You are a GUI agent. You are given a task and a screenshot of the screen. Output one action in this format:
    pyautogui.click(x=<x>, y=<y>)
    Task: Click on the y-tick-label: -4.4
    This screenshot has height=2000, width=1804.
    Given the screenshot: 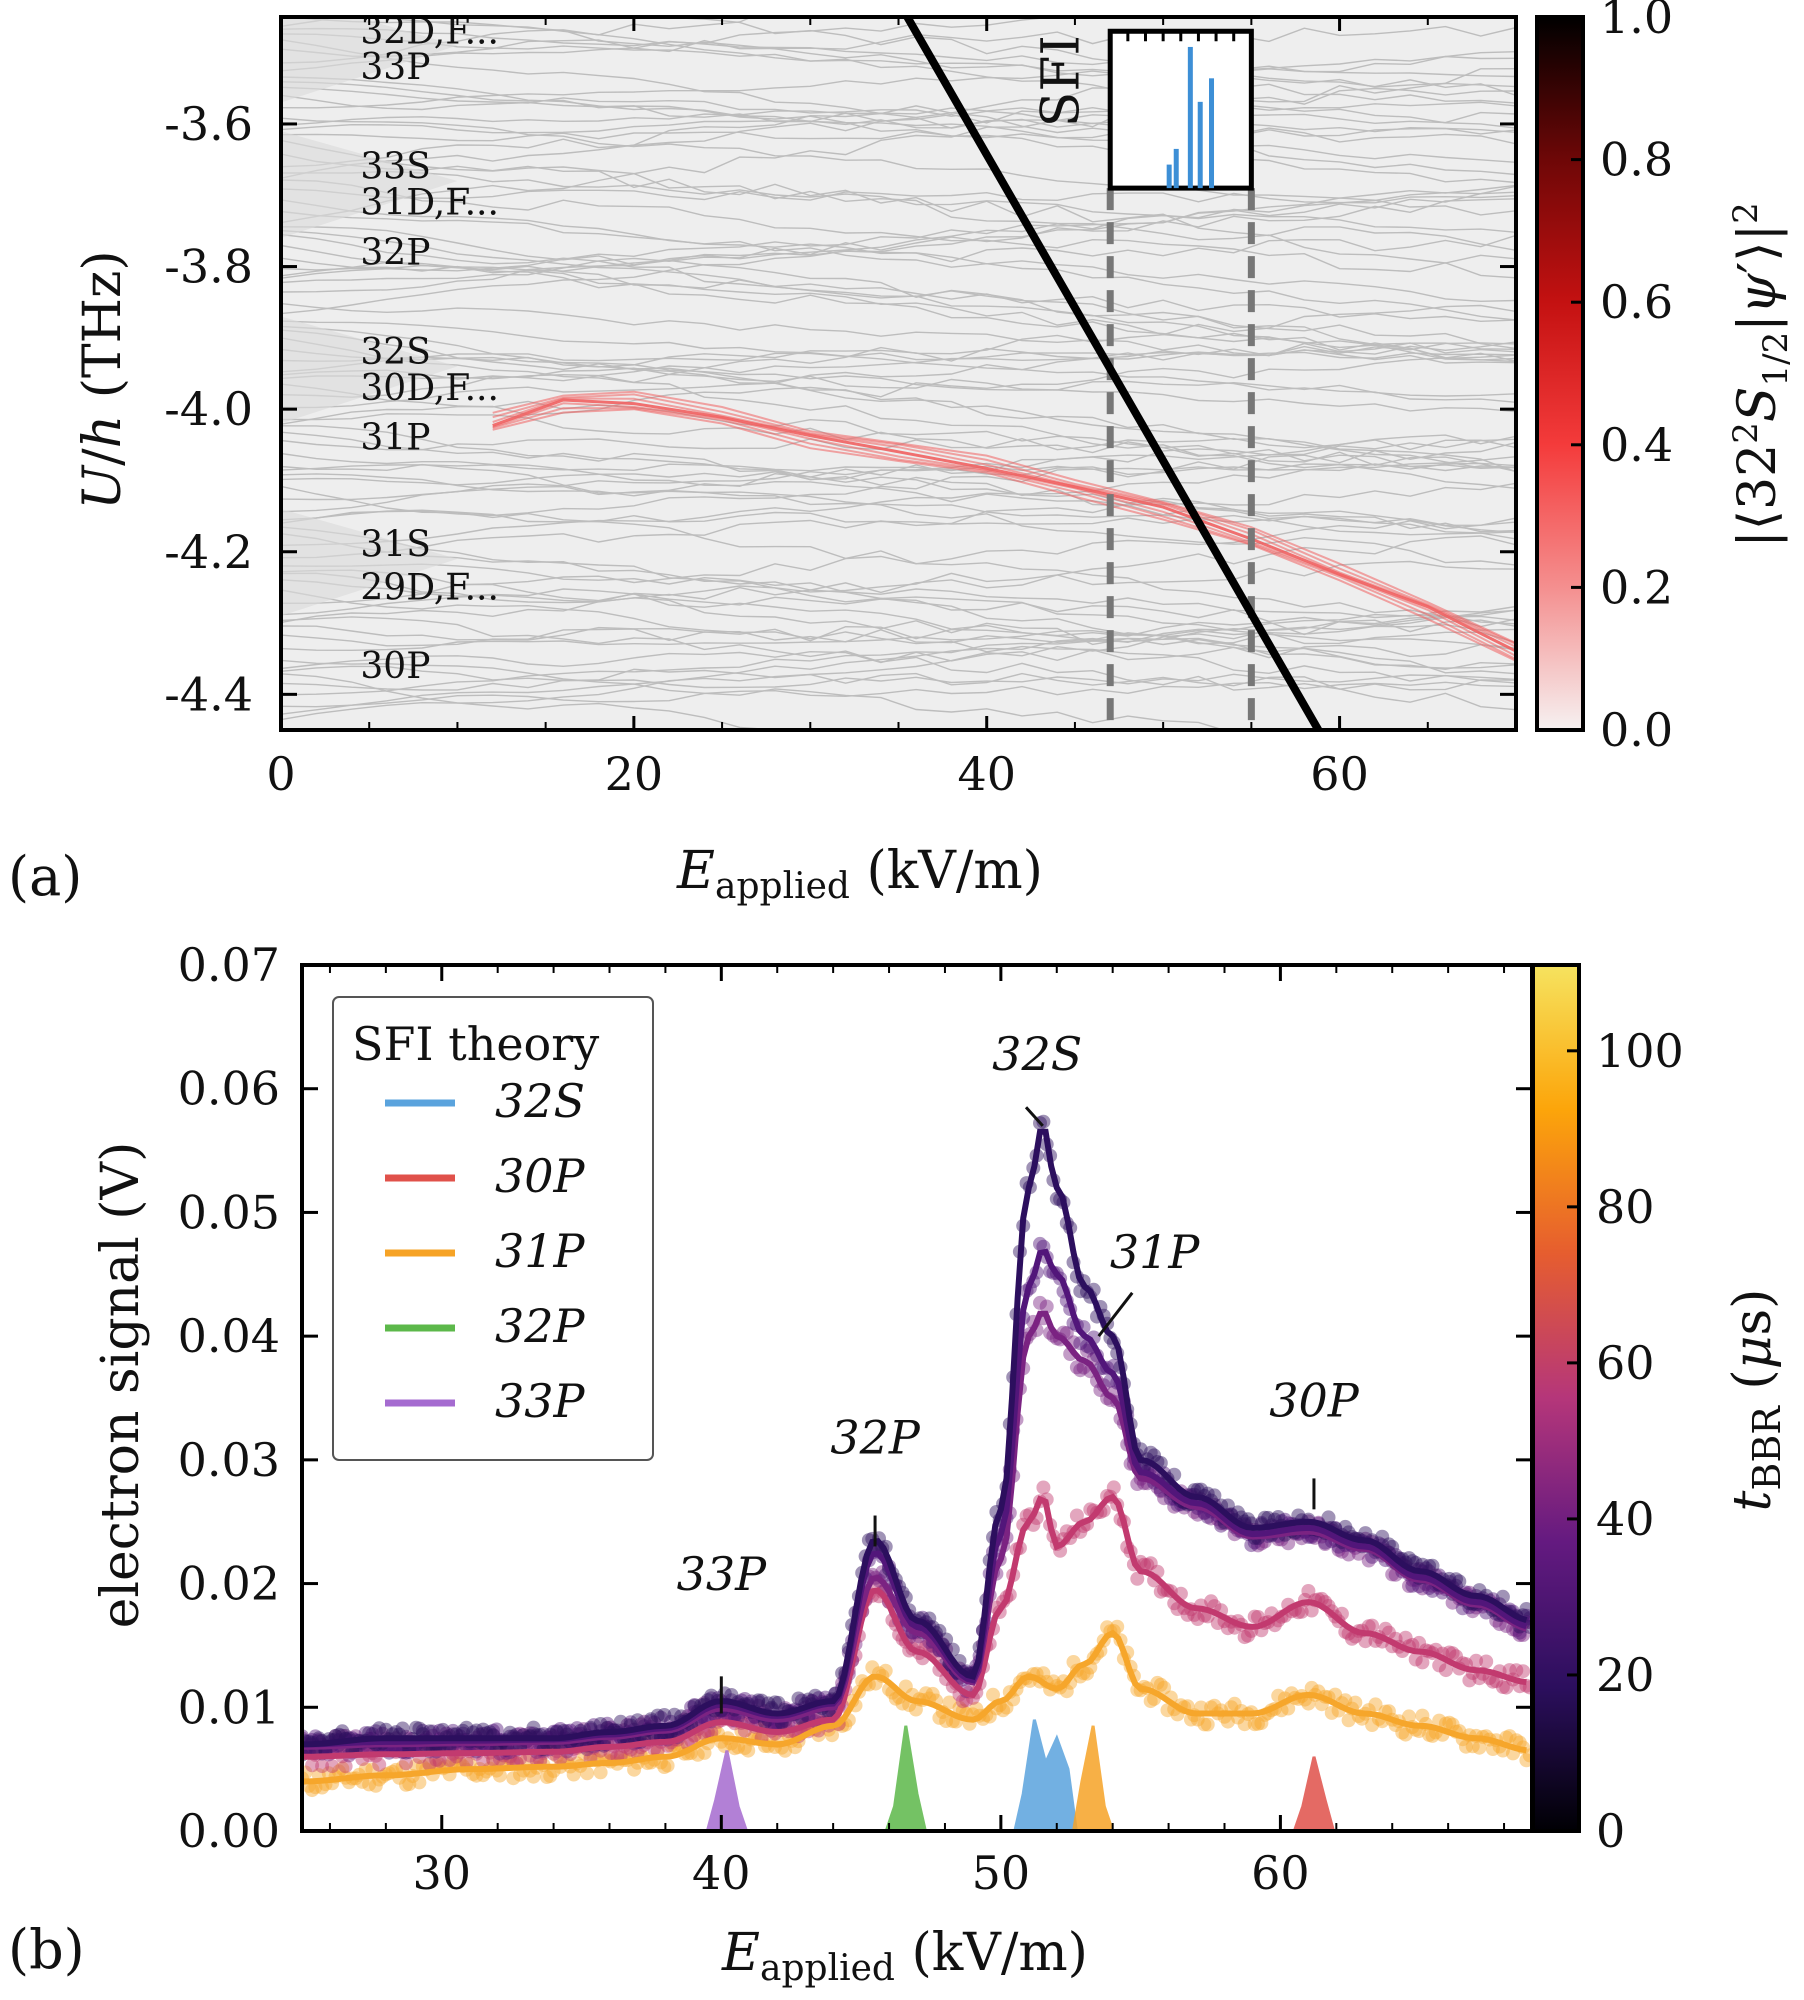 What is the action you would take?
    pyautogui.click(x=208, y=694)
    